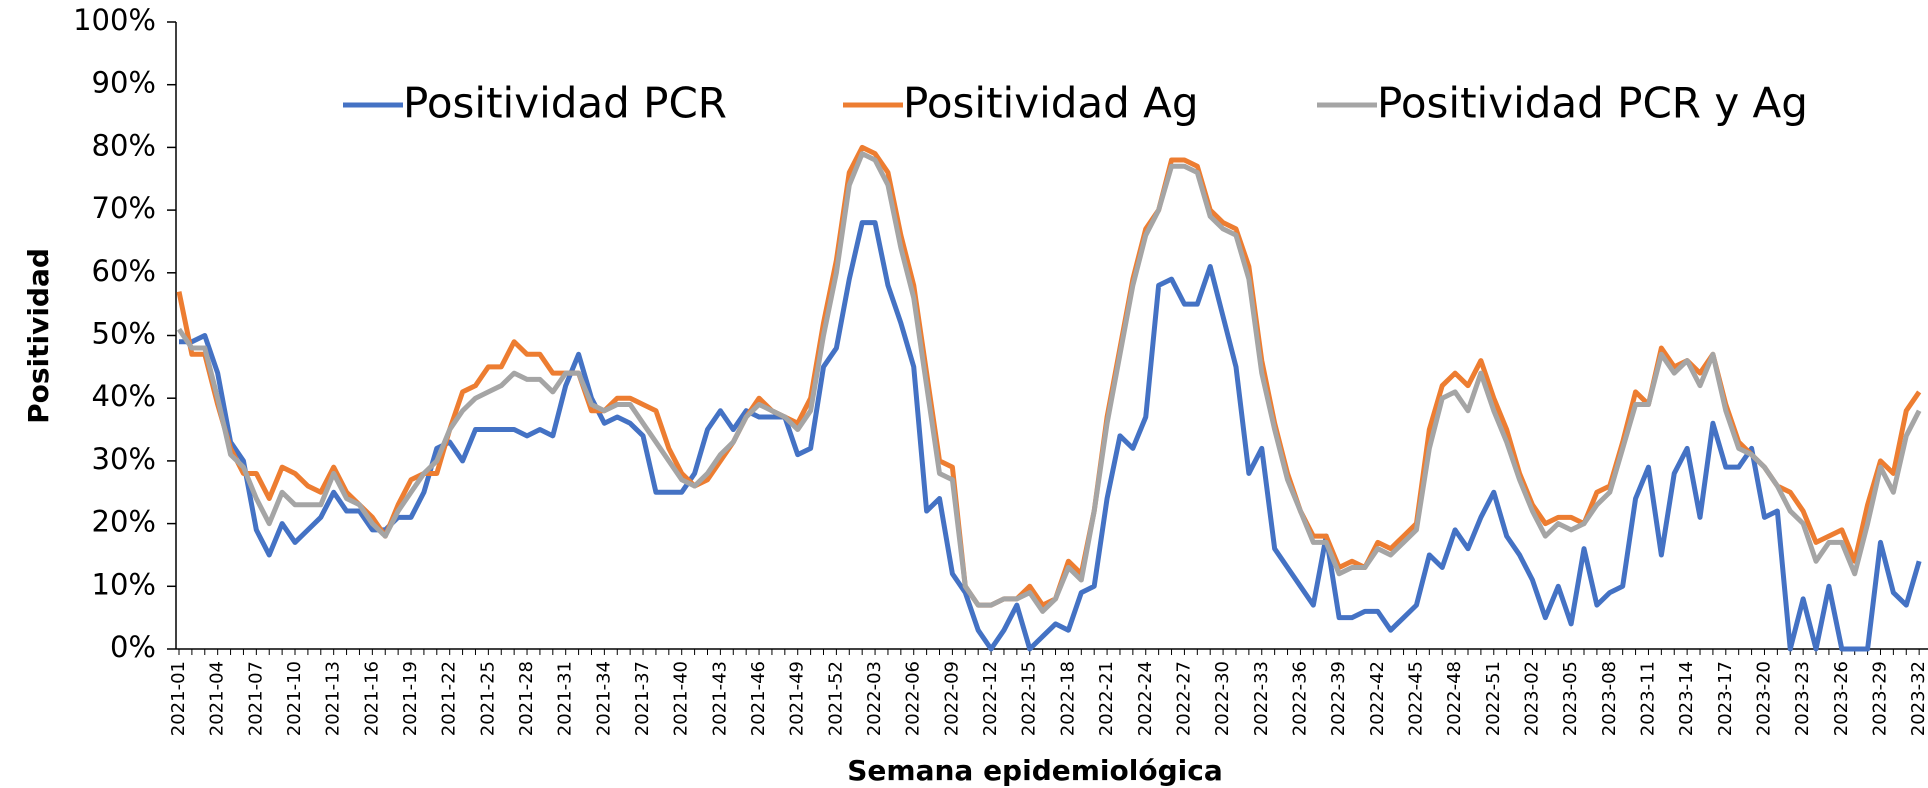 The height and width of the screenshot is (788, 1928). What do you see at coordinates (124, 83) in the screenshot?
I see `y-tick-label: 90%` at bounding box center [124, 83].